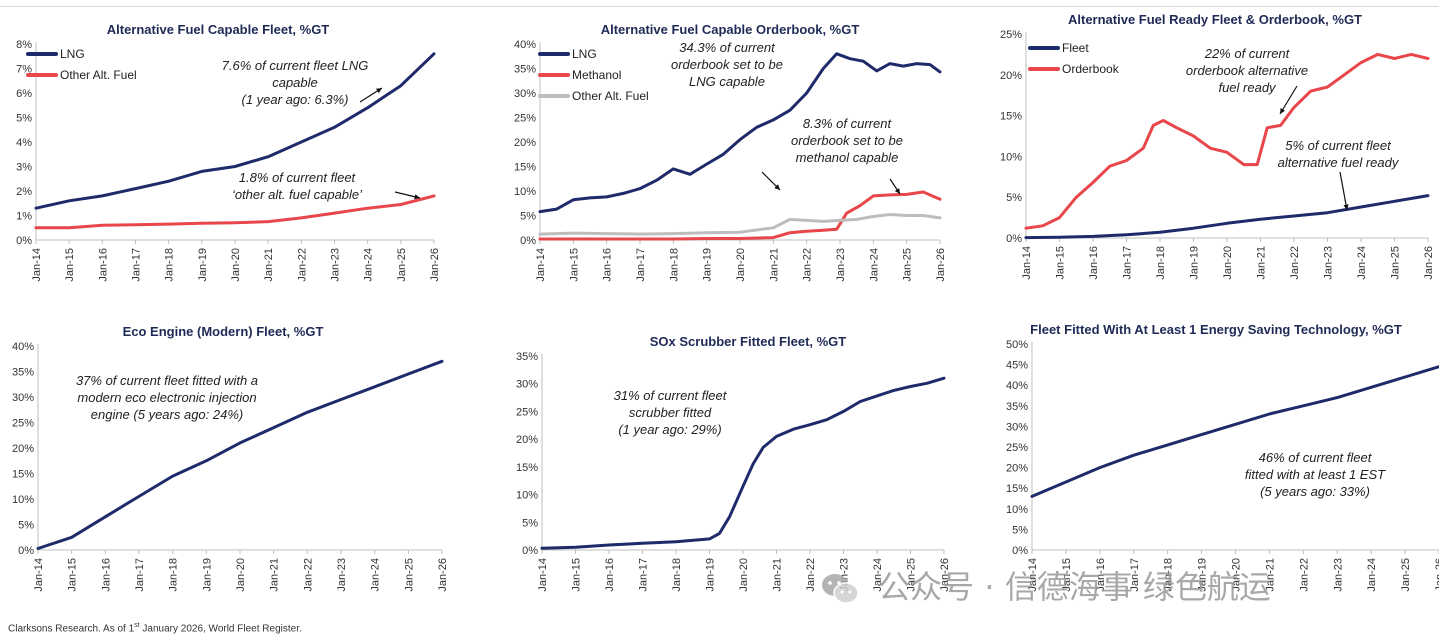  I want to click on series-line-other-alt-fuel, so click(740, 224).